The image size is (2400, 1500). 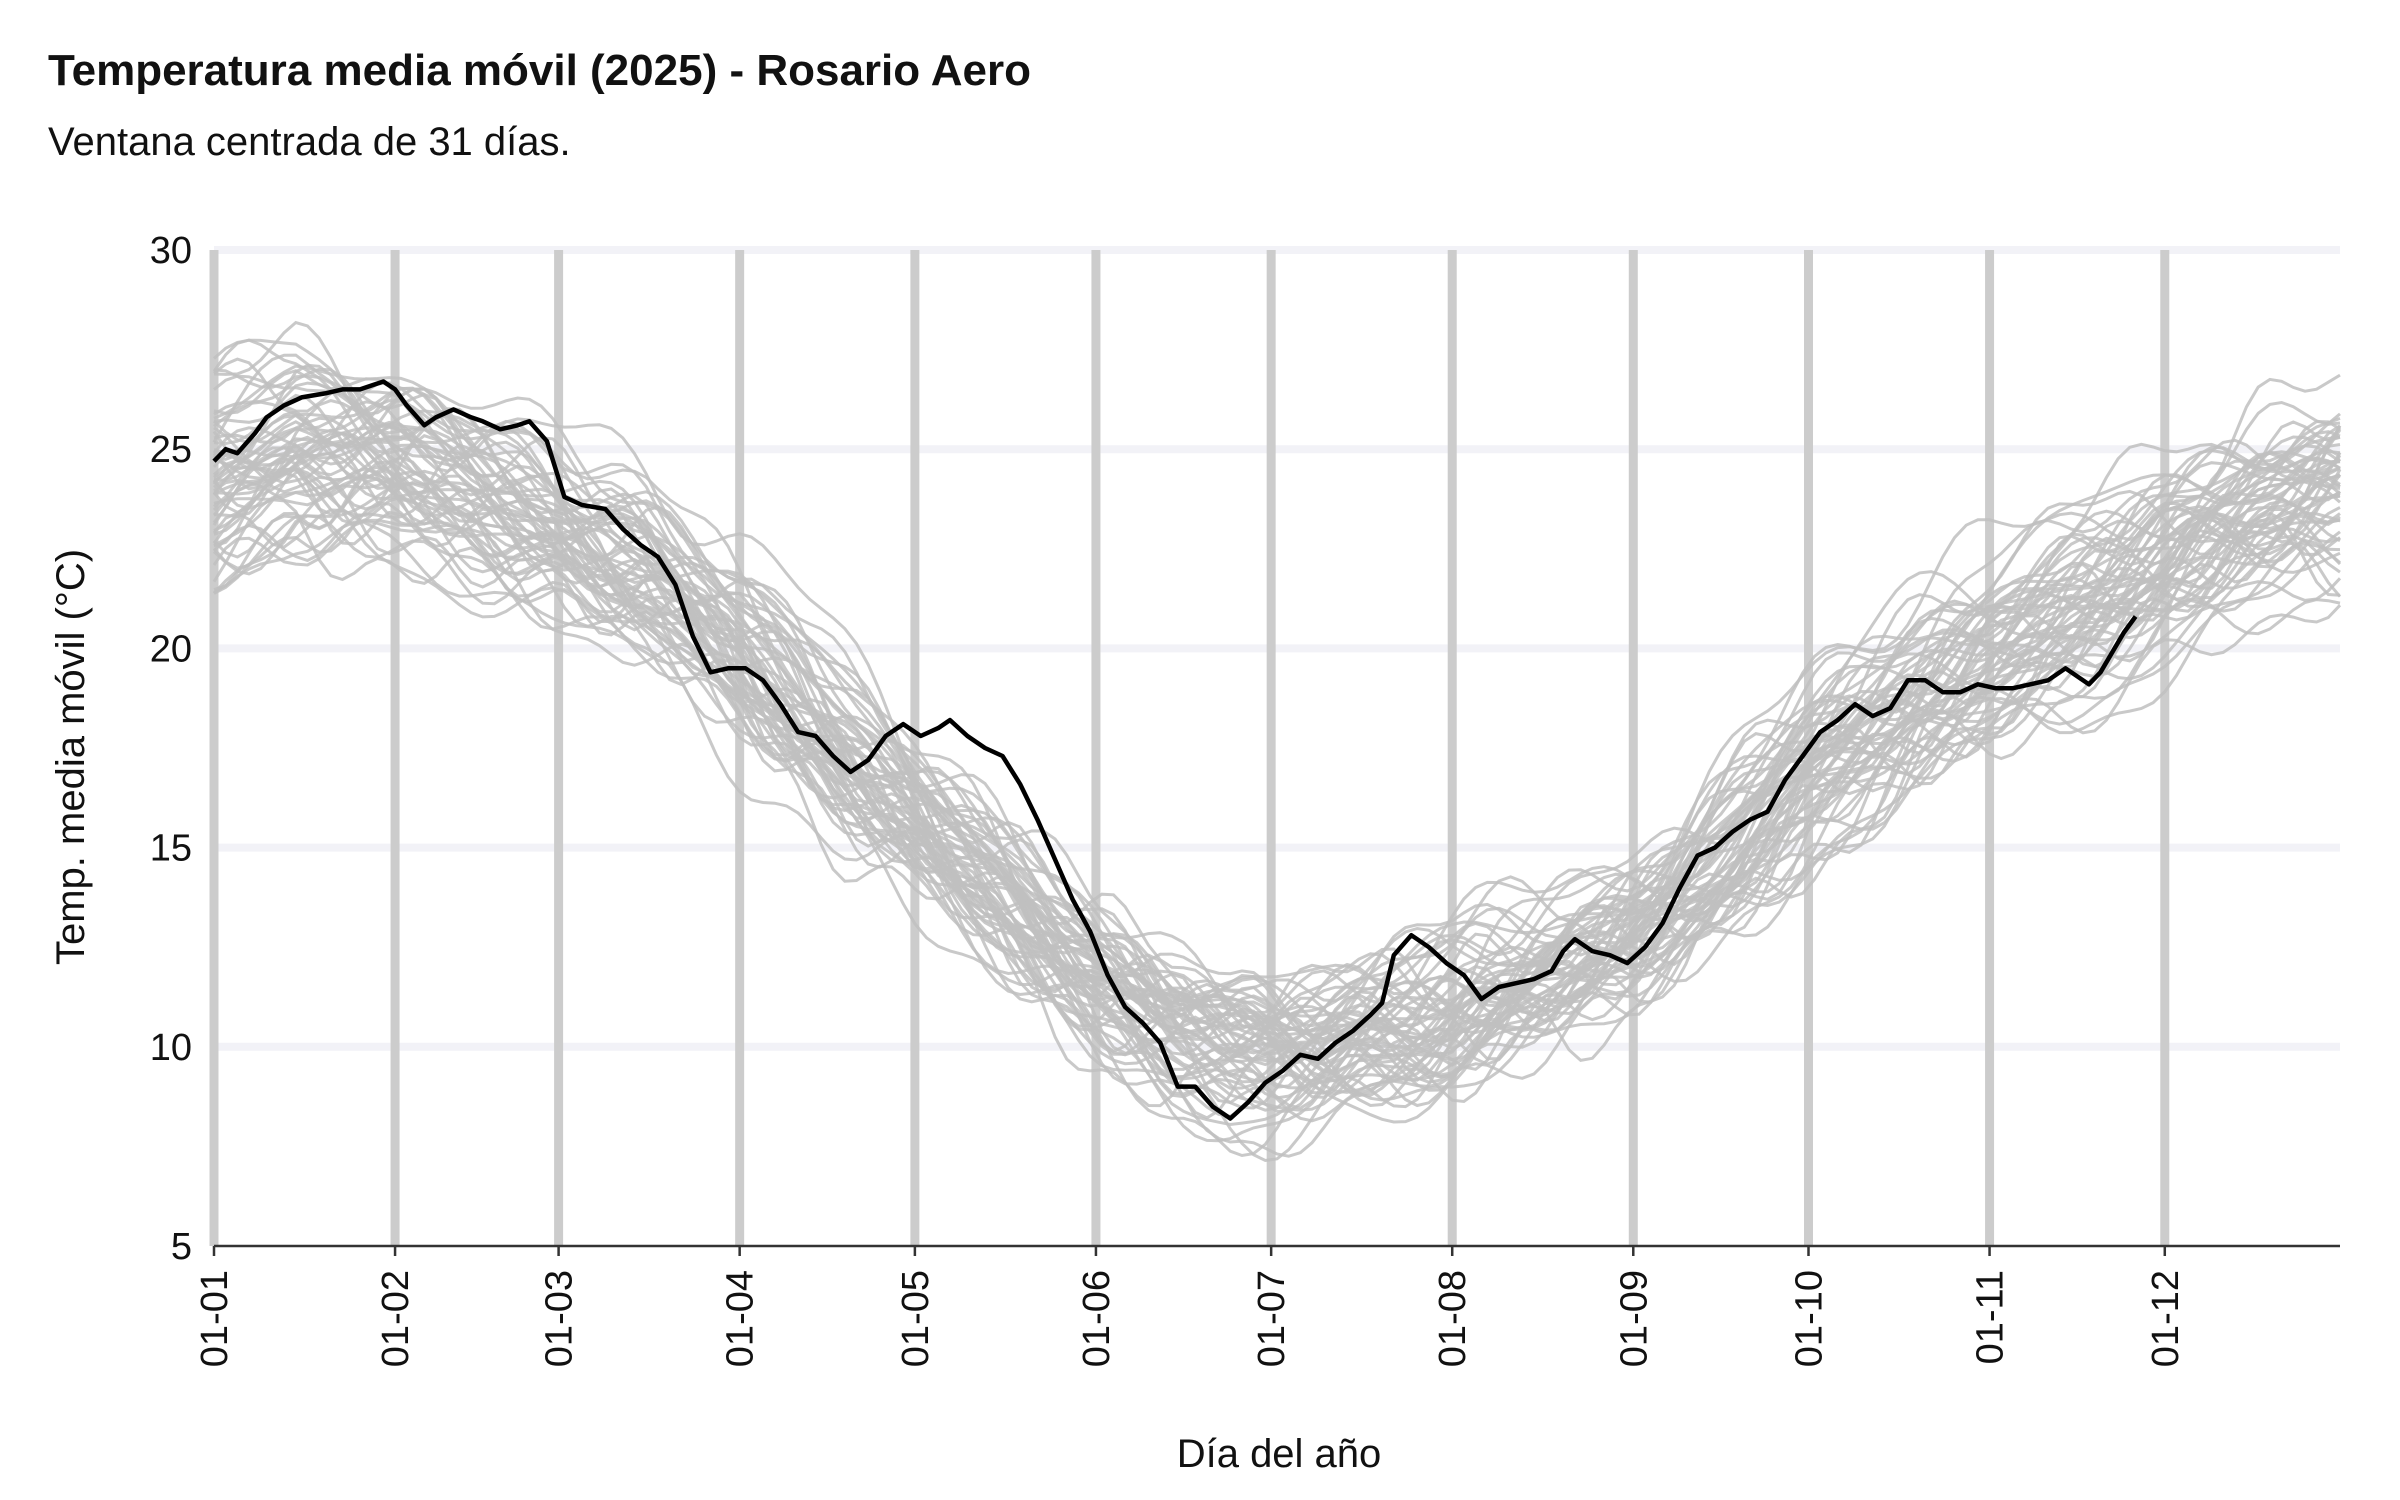 I want to click on x-tick-label: 01-11, so click(x=1991, y=1317).